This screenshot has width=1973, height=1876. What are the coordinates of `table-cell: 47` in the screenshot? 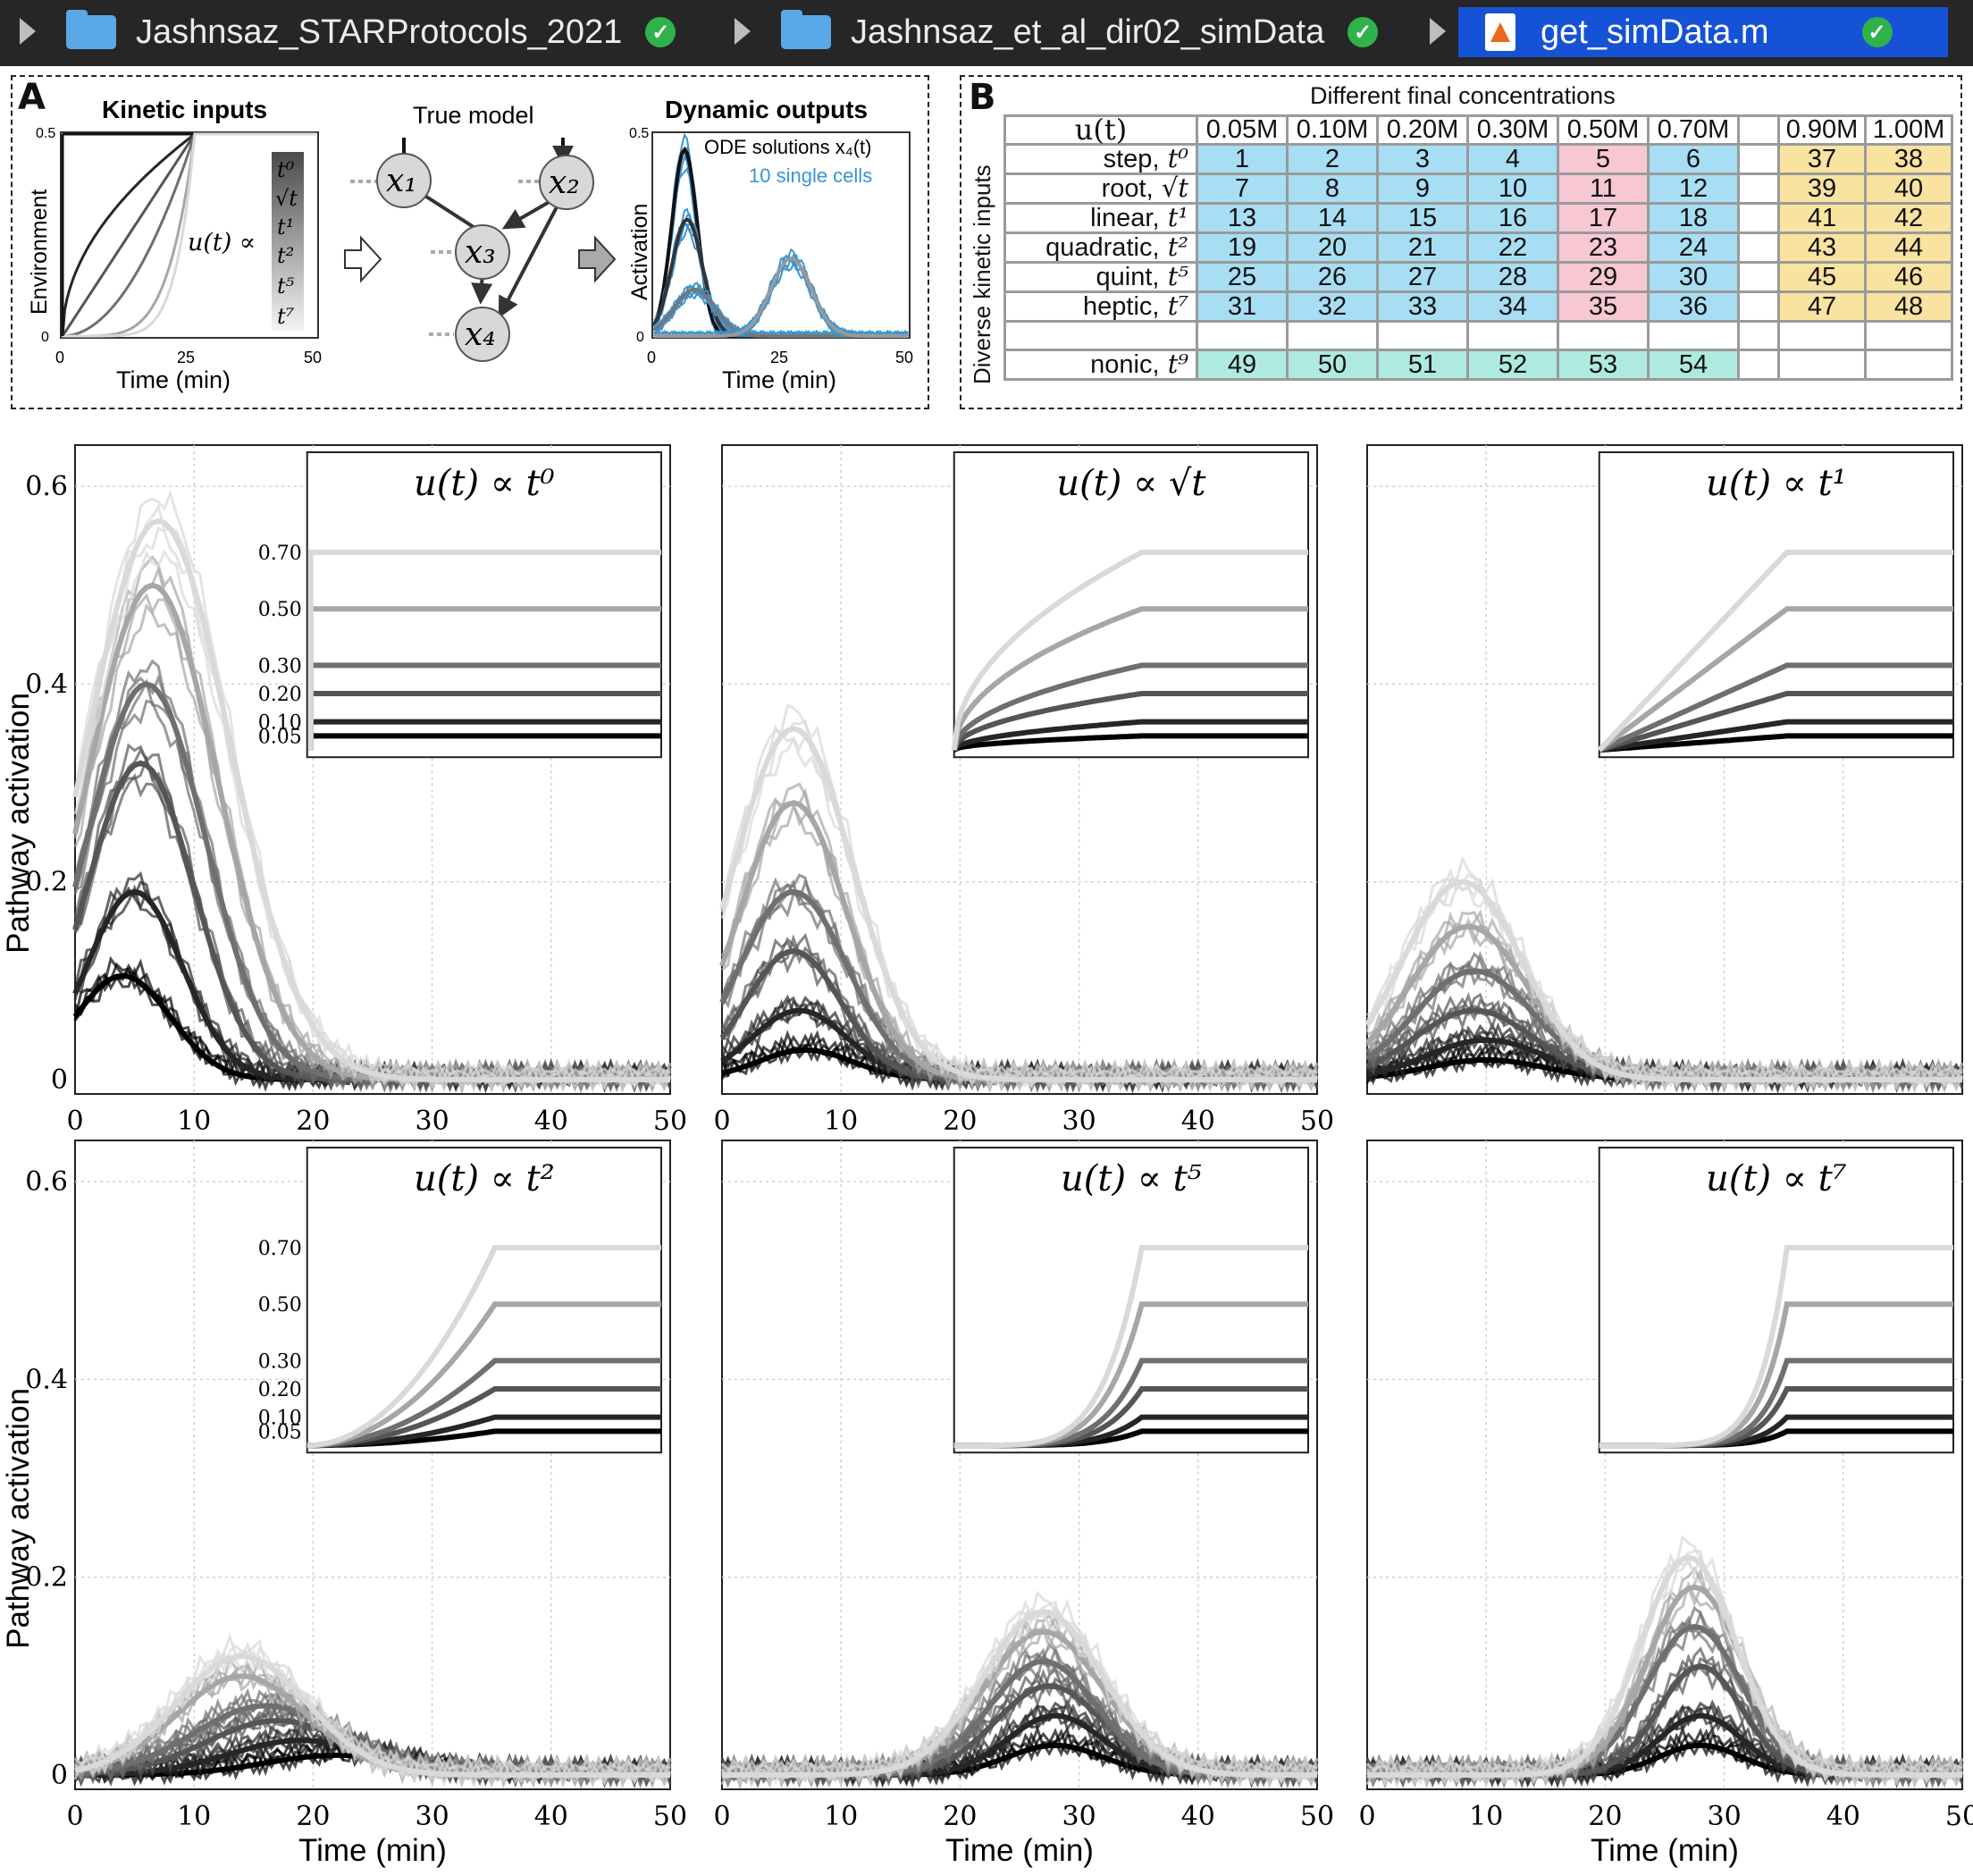 It's located at (1822, 306).